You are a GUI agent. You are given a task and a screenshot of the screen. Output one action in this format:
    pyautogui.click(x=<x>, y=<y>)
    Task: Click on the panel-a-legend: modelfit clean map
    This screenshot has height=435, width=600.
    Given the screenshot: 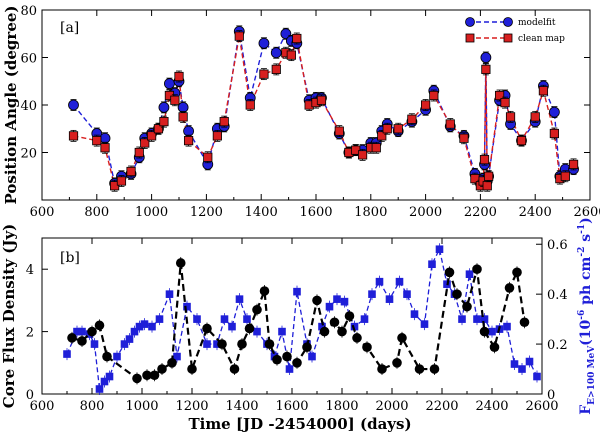 What is the action you would take?
    pyautogui.click(x=515, y=31)
    